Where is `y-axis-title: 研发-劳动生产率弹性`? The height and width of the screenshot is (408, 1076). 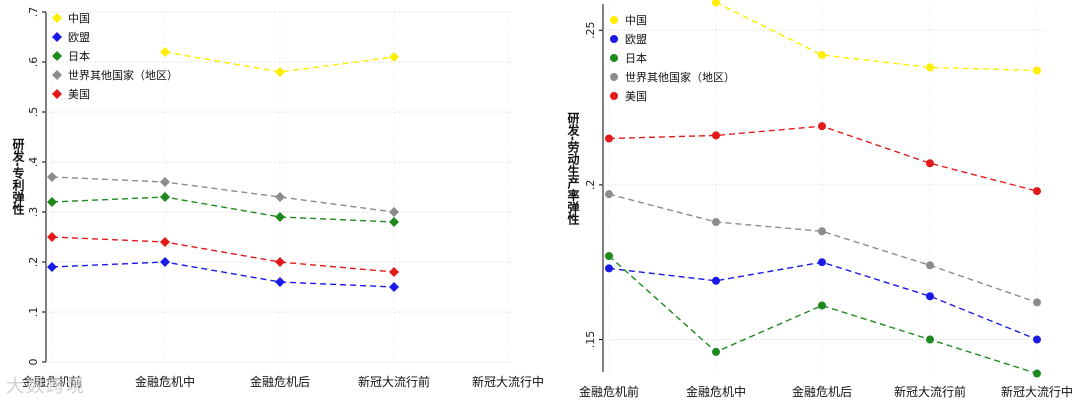 y-axis-title: 研发-劳动生产率弹性 is located at coordinates (573, 169).